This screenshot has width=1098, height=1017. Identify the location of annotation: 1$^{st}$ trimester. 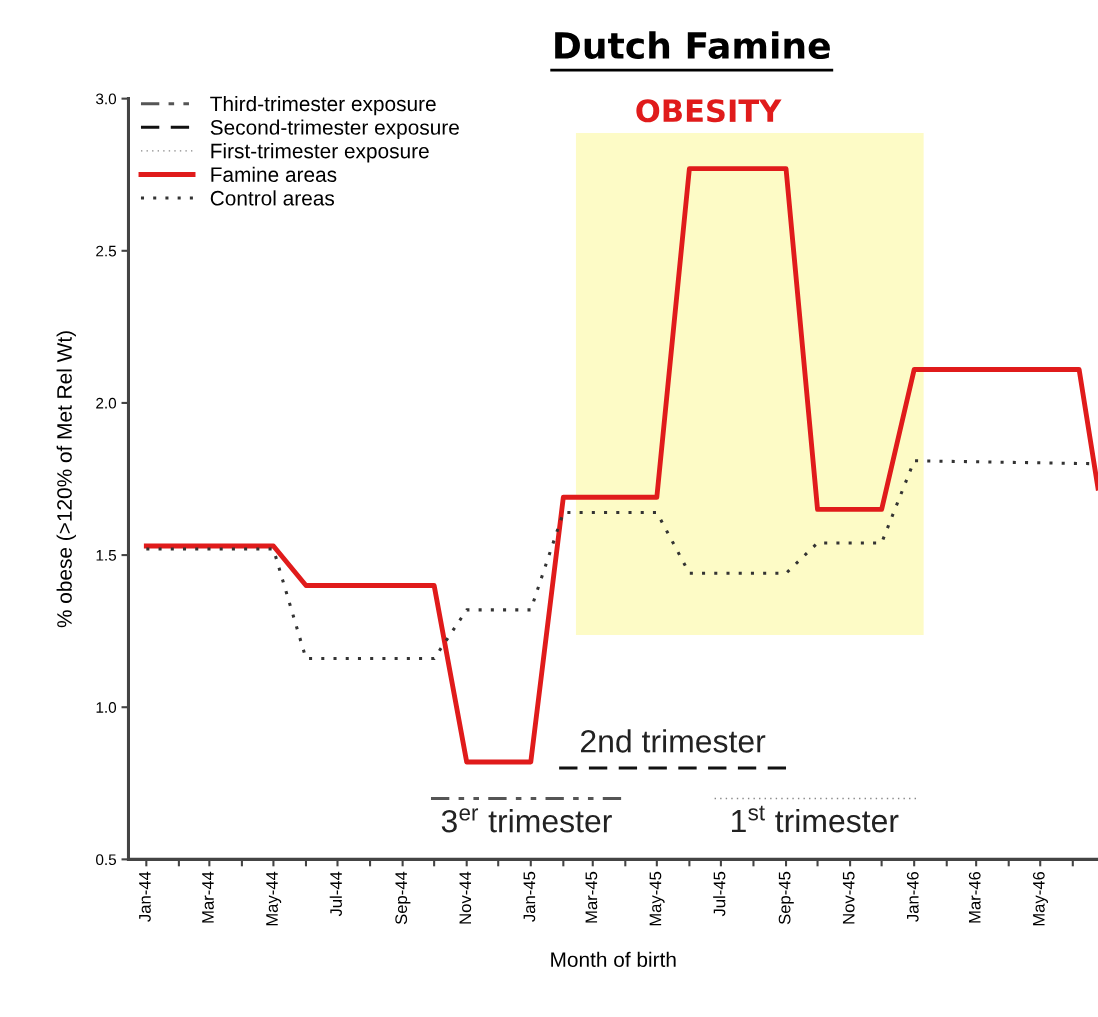
(815, 819).